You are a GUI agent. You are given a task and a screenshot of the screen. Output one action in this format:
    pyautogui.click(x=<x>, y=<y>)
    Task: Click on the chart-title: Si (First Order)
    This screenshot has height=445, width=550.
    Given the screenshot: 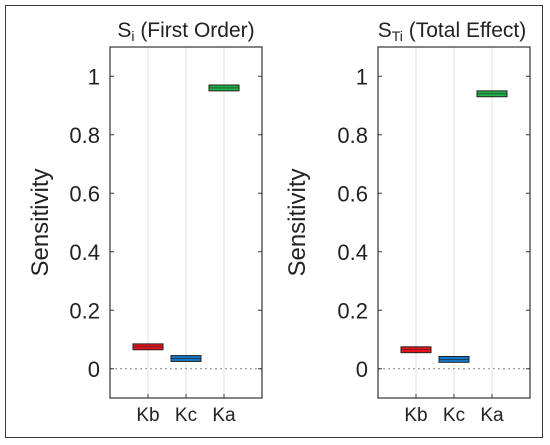 What is the action you would take?
    pyautogui.click(x=185, y=31)
    